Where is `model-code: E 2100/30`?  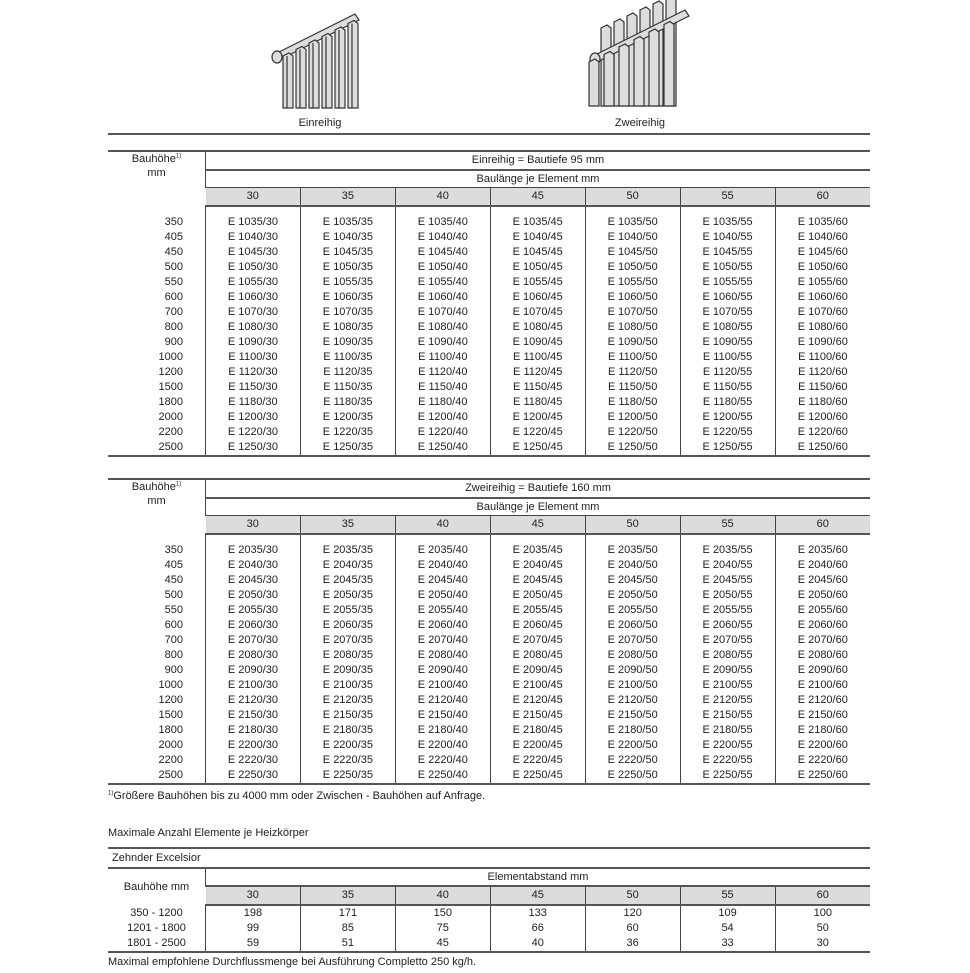 model-code: E 2100/30 is located at coordinates (253, 685).